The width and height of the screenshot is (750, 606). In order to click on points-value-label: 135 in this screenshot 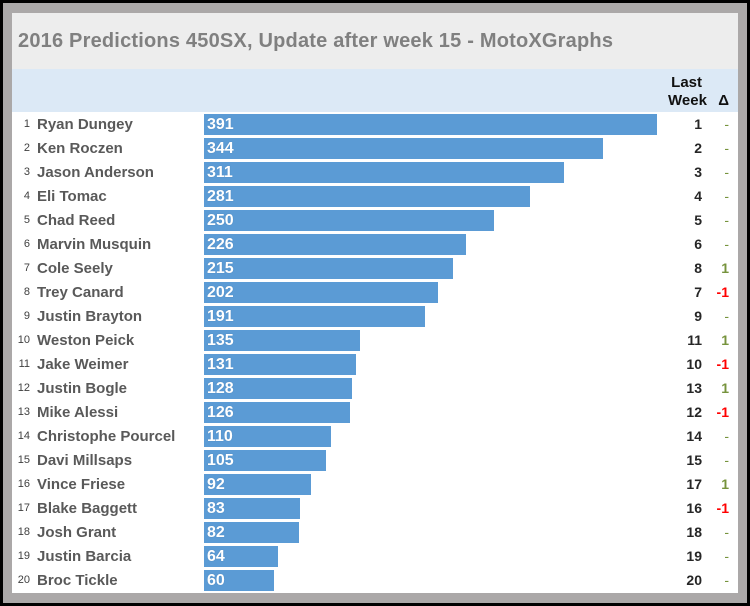, I will do `click(220, 340)`.